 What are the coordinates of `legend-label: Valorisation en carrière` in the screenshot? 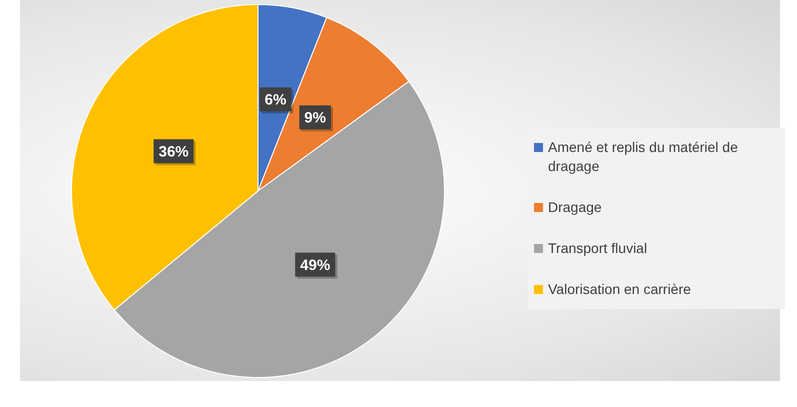 It's located at (619, 289).